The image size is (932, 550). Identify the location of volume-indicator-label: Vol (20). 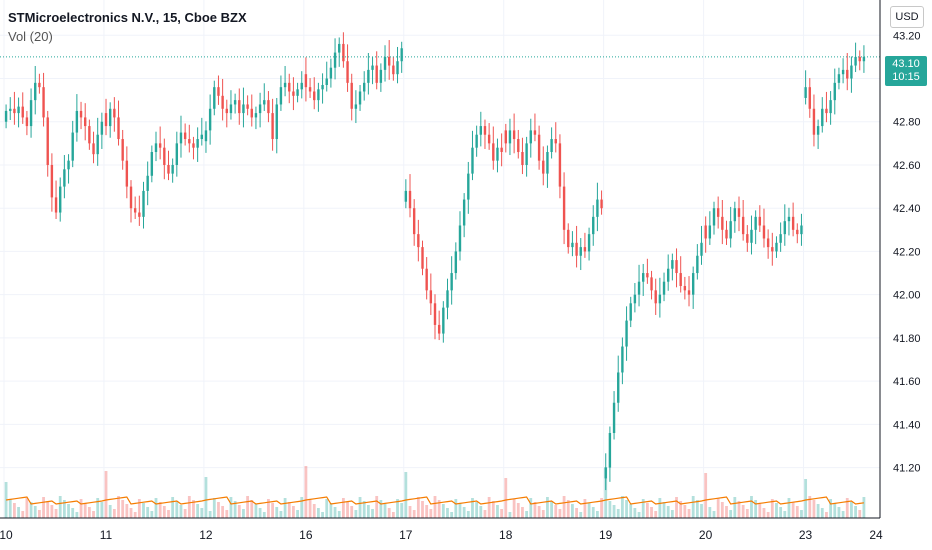
(30, 36).